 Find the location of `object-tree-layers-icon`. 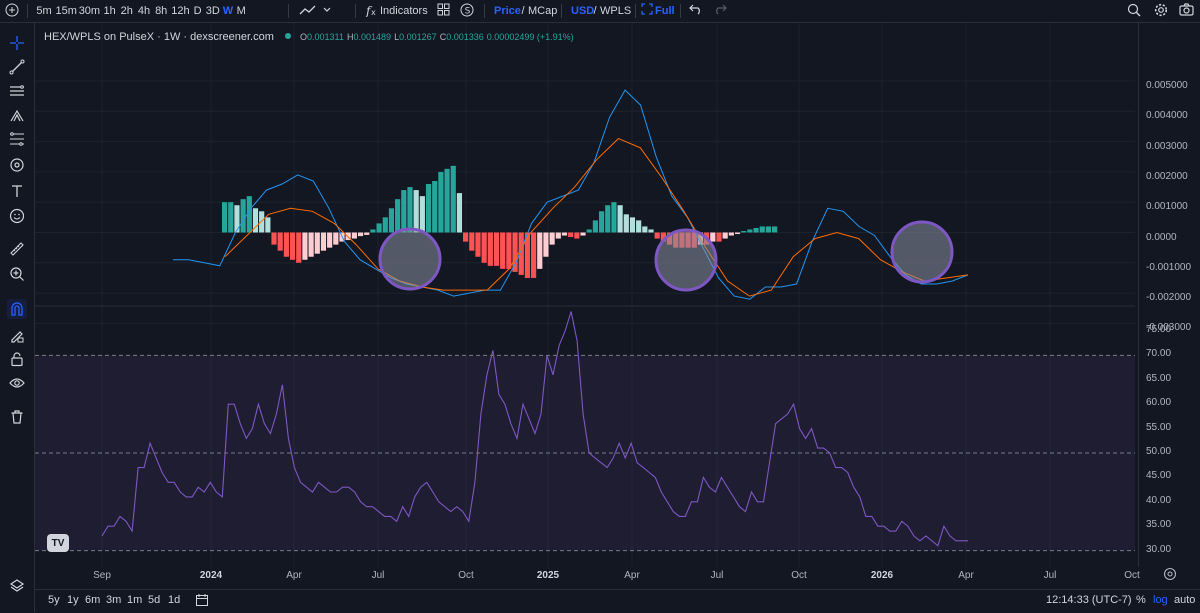

object-tree-layers-icon is located at coordinates (17, 586).